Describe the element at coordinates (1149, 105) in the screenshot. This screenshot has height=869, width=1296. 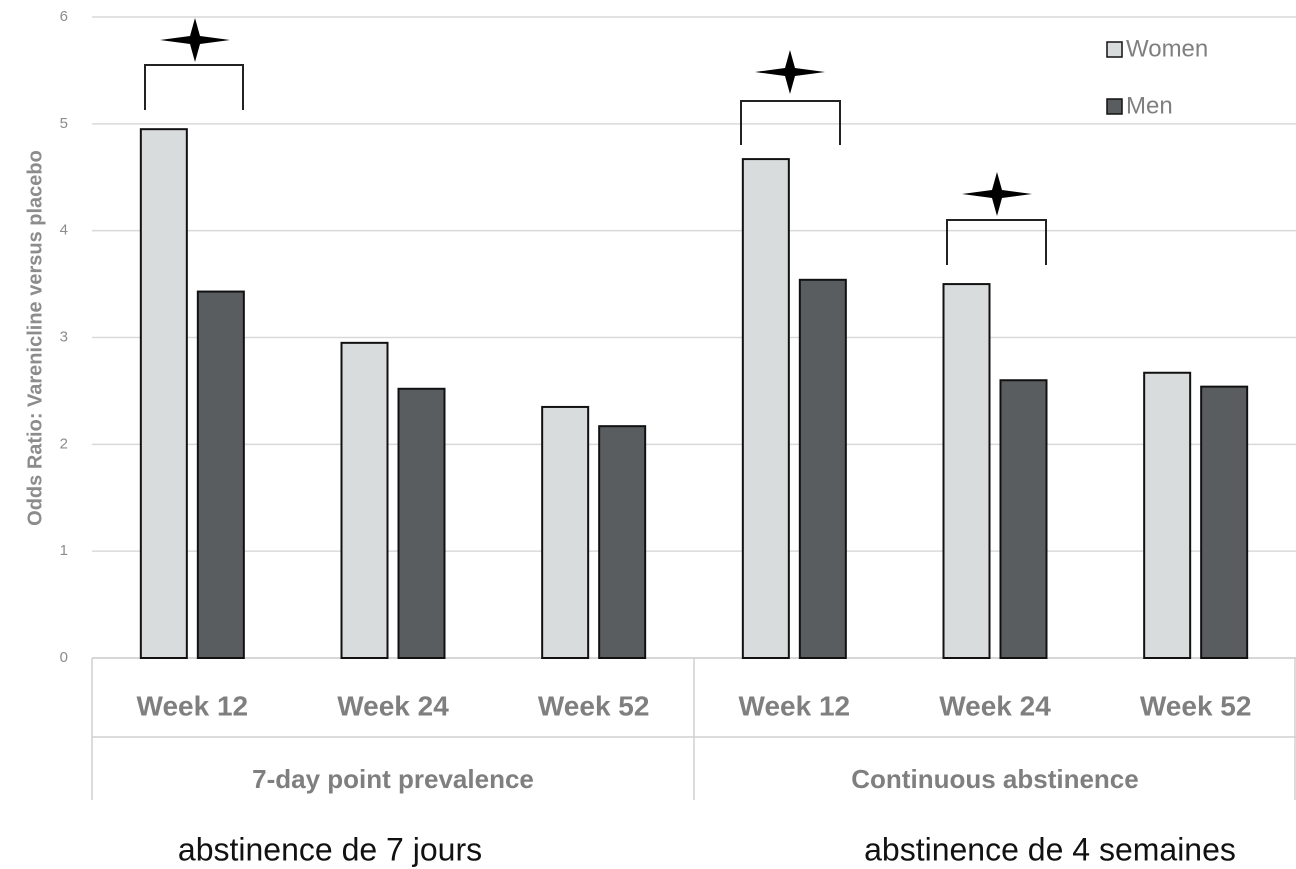
I see `legend-label: Men` at that location.